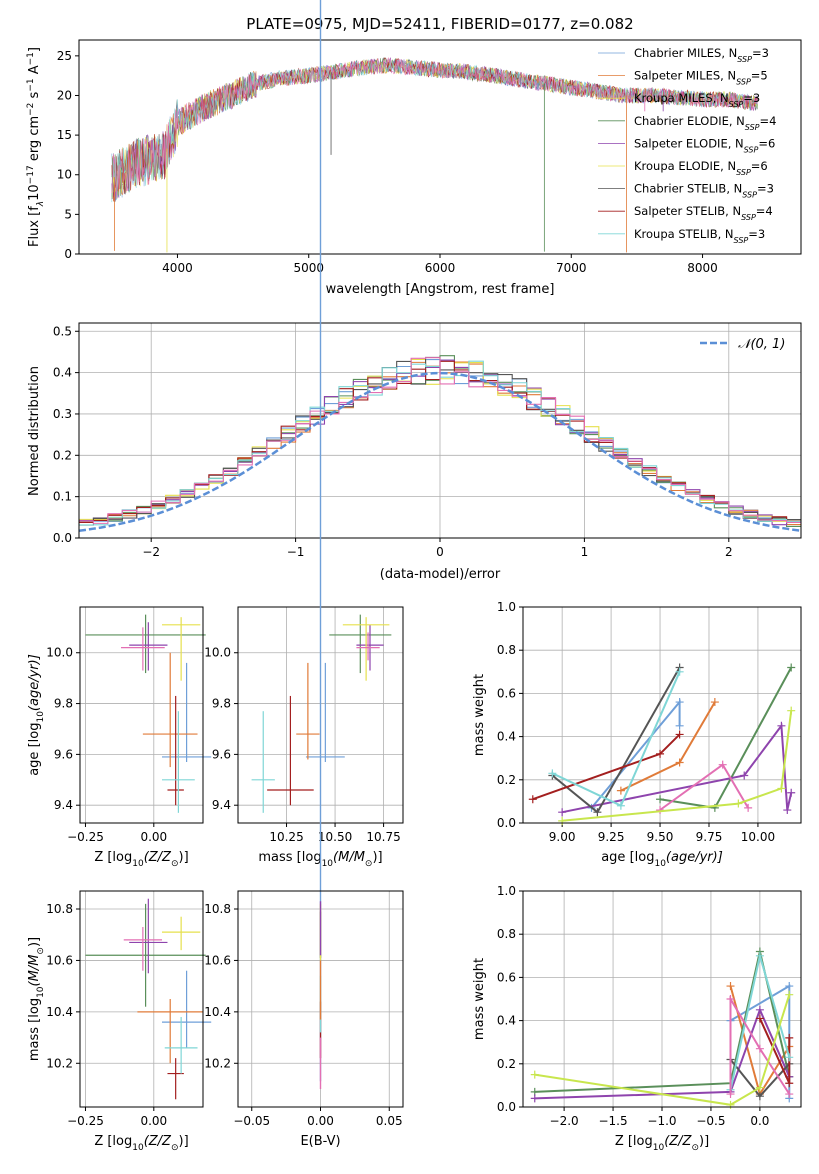 Image resolution: width=819 pixels, height=1174 pixels. I want to click on x-tick-label: −0.5, so click(710, 1121).